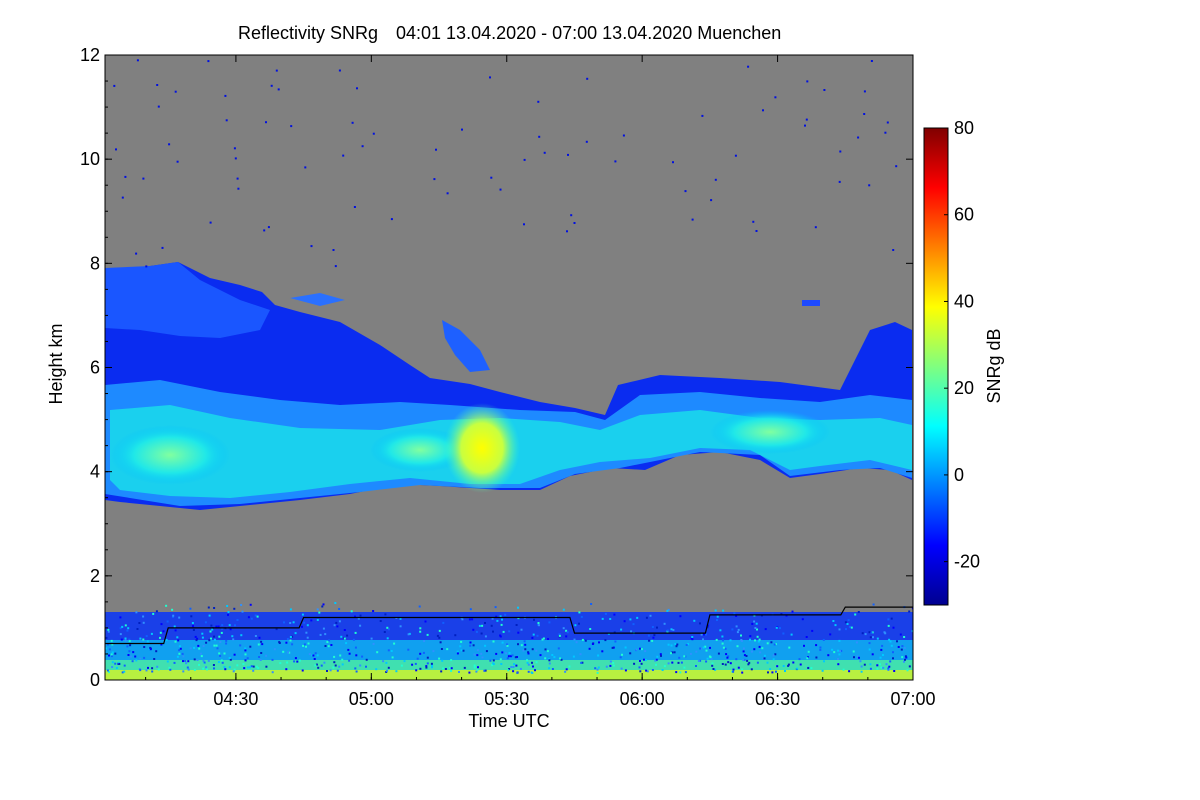 This screenshot has height=800, width=1200. Describe the element at coordinates (308, 33) in the screenshot. I see `chart-title: Reflectivity SNRg` at that location.